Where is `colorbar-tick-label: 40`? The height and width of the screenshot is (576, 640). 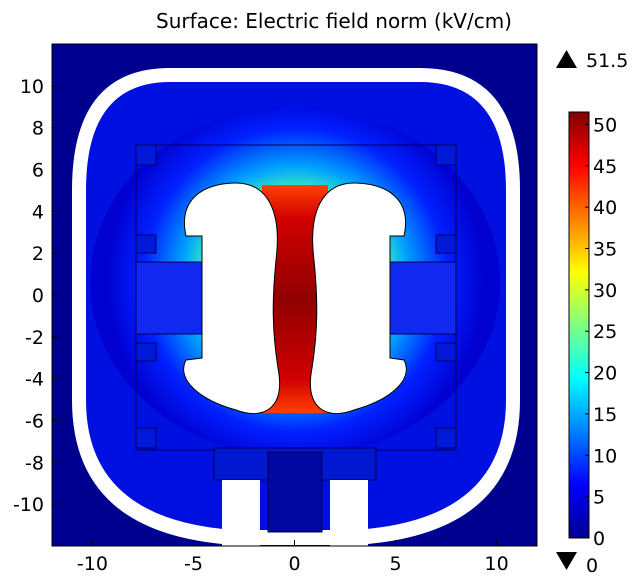
colorbar-tick-label: 40 is located at coordinates (605, 208).